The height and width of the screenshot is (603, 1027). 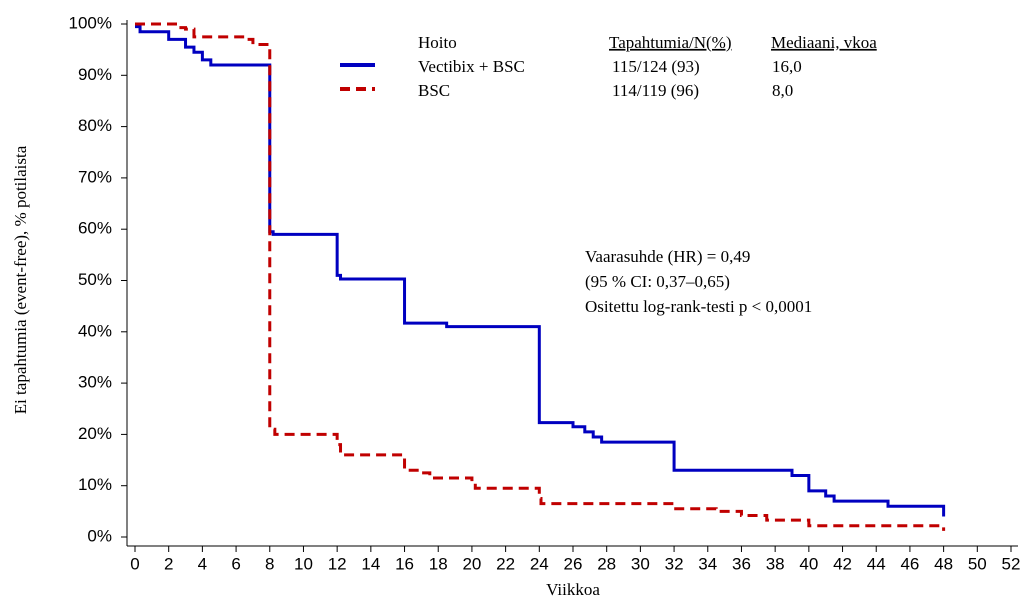 I want to click on x-tick-label: 12, so click(x=337, y=563).